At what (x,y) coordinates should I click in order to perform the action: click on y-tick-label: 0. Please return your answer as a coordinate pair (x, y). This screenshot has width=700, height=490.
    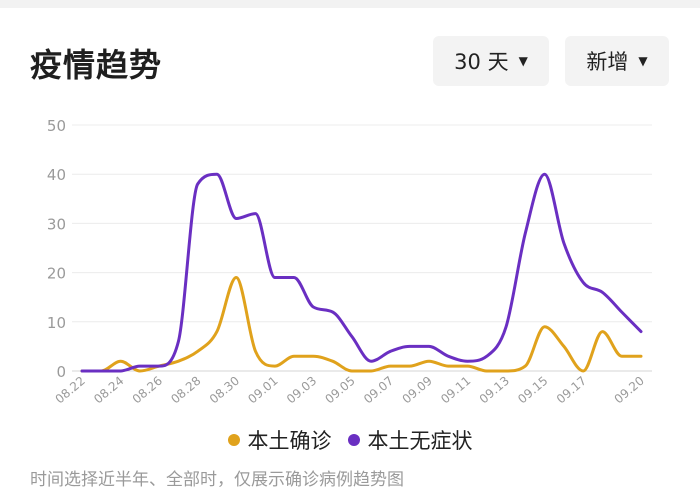
    Looking at the image, I should click on (61, 372).